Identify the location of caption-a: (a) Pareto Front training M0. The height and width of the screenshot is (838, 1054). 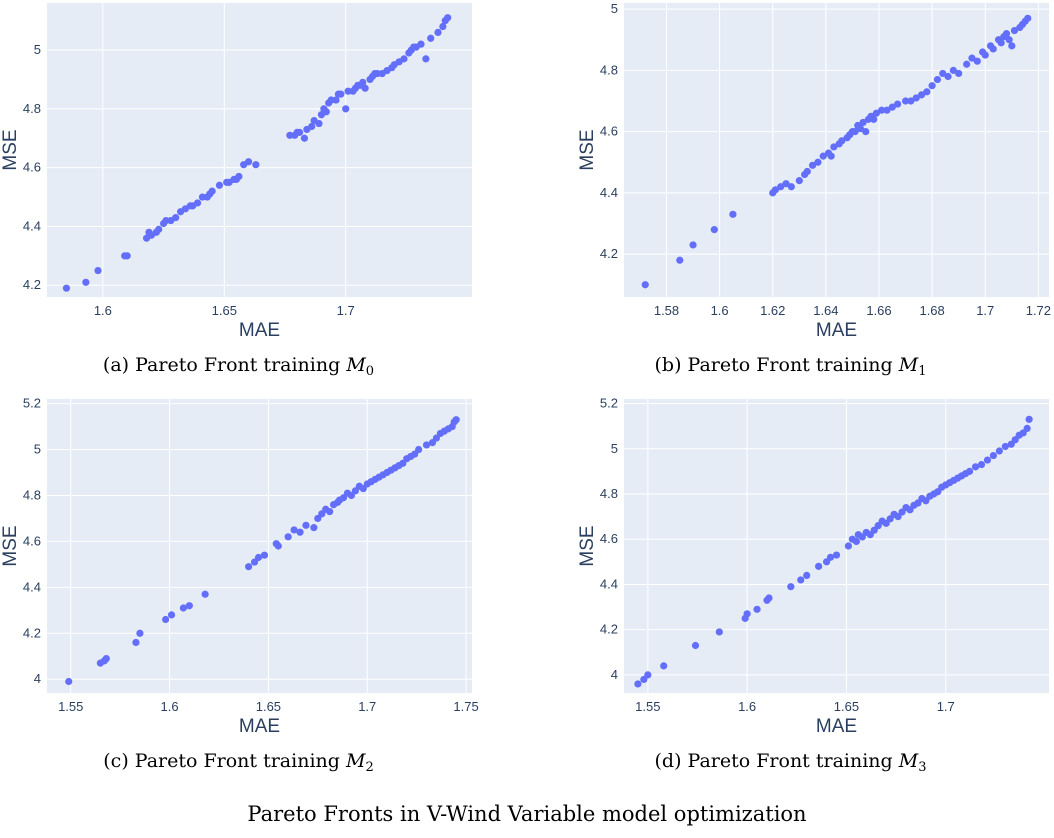
(238, 366).